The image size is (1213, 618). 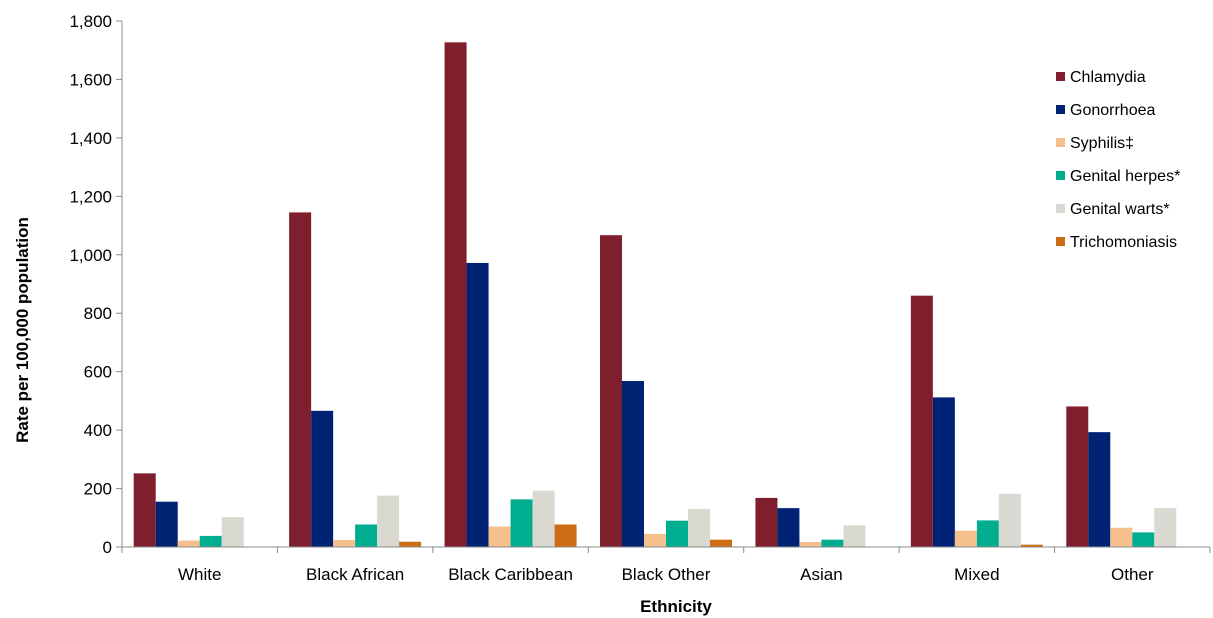 What do you see at coordinates (721, 543) in the screenshot?
I see `bar-trichomoniasis-black-other` at bounding box center [721, 543].